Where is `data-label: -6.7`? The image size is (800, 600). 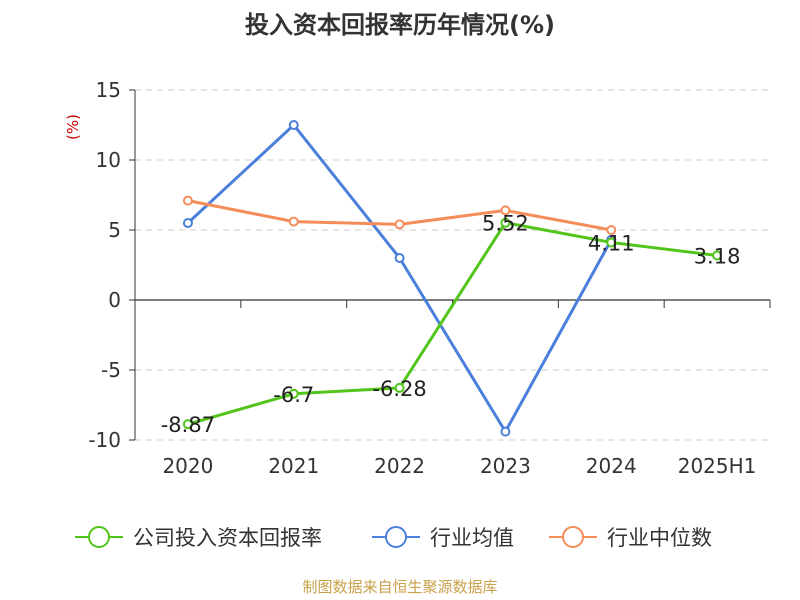 data-label: -6.7 is located at coordinates (293, 395).